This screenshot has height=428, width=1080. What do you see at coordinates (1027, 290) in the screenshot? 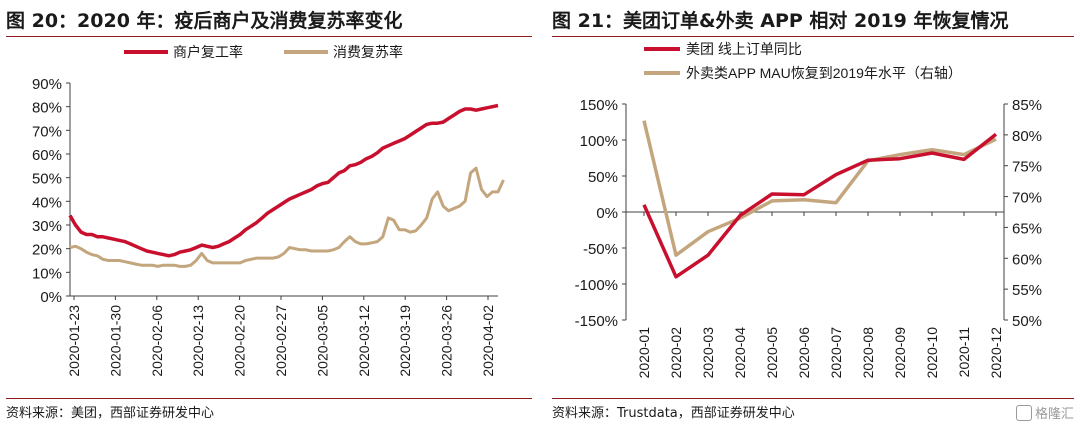
I see `y-tick-label-right: 55%` at bounding box center [1027, 290].